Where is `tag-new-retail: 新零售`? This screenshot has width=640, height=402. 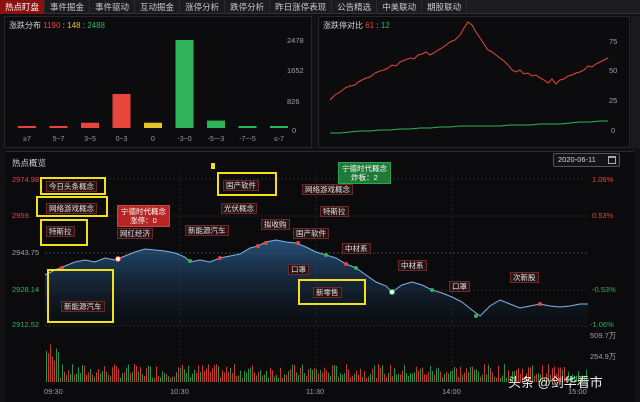
tag-new-retail: 新零售 is located at coordinates (327, 292).